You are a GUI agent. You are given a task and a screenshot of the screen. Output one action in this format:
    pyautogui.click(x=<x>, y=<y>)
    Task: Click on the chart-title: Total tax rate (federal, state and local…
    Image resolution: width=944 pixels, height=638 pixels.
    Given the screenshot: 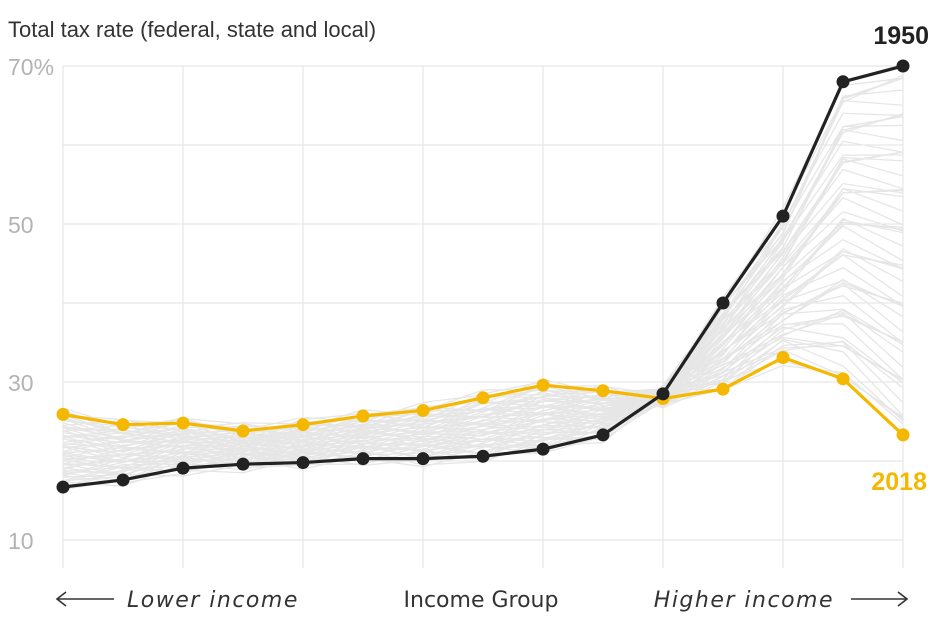 What is the action you would take?
    pyautogui.click(x=192, y=29)
    